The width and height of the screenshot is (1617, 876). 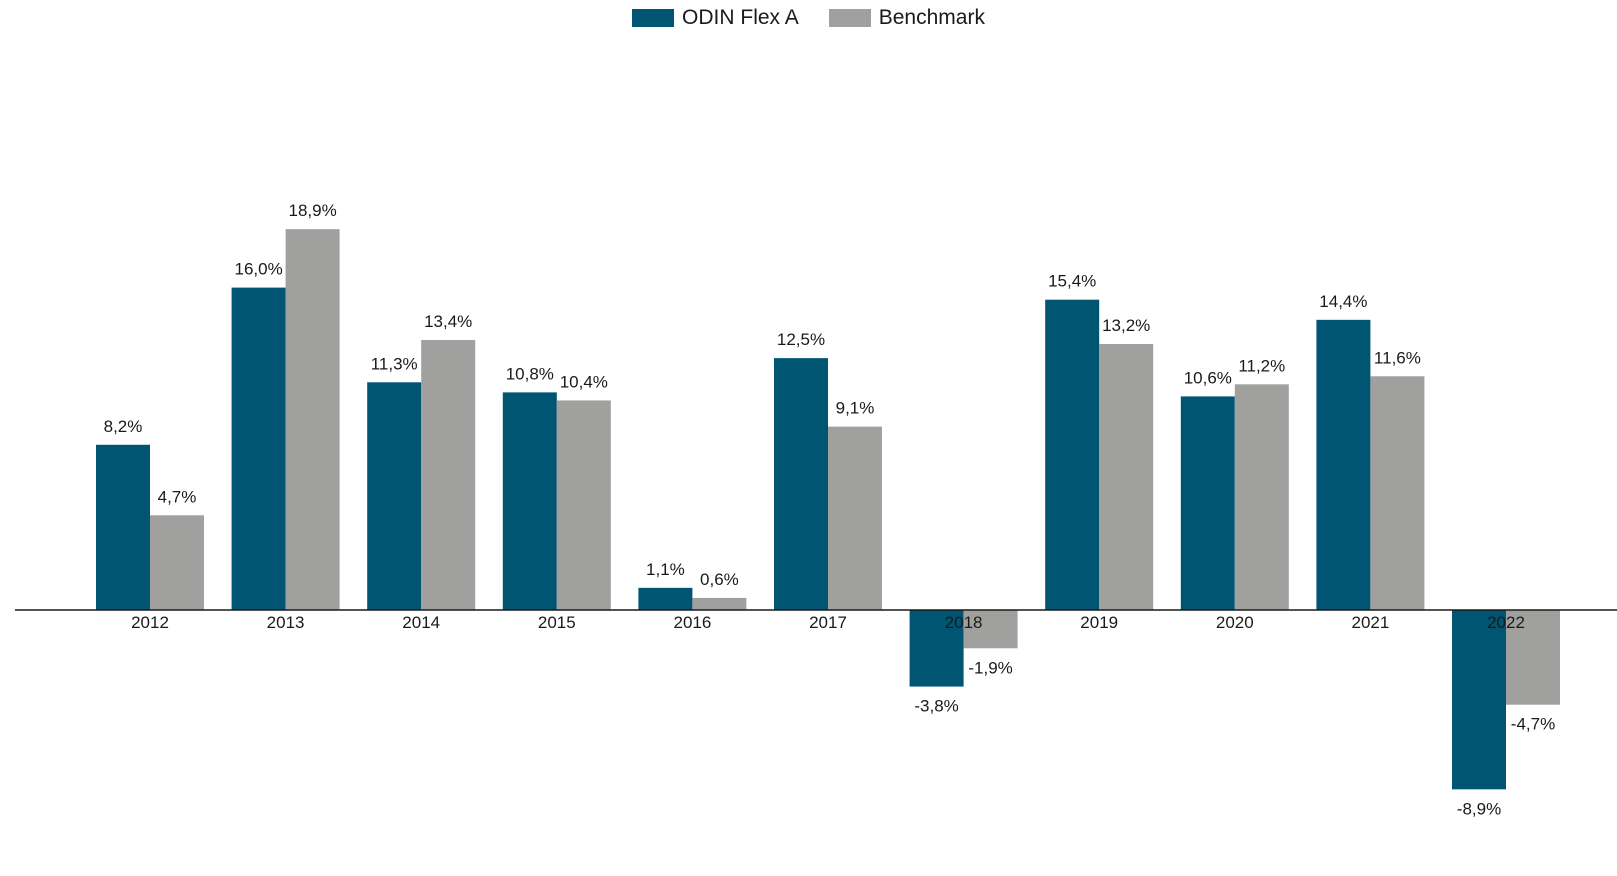 I want to click on legend: ODIN Flex A Benchmark, so click(x=808, y=18).